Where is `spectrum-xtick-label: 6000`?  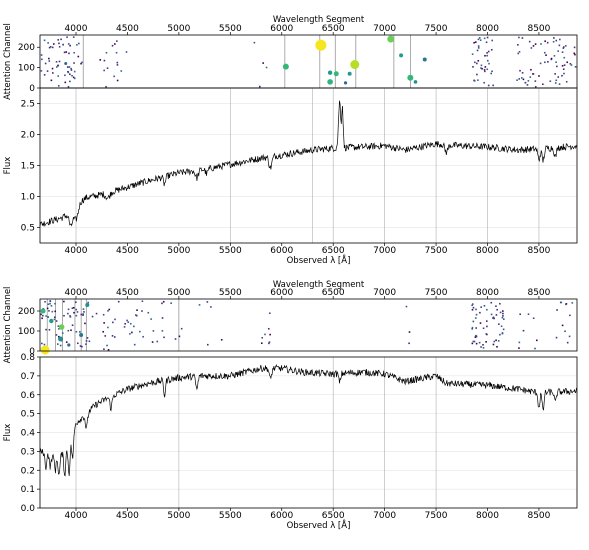
spectrum-xtick-label: 6000 is located at coordinates (281, 516).